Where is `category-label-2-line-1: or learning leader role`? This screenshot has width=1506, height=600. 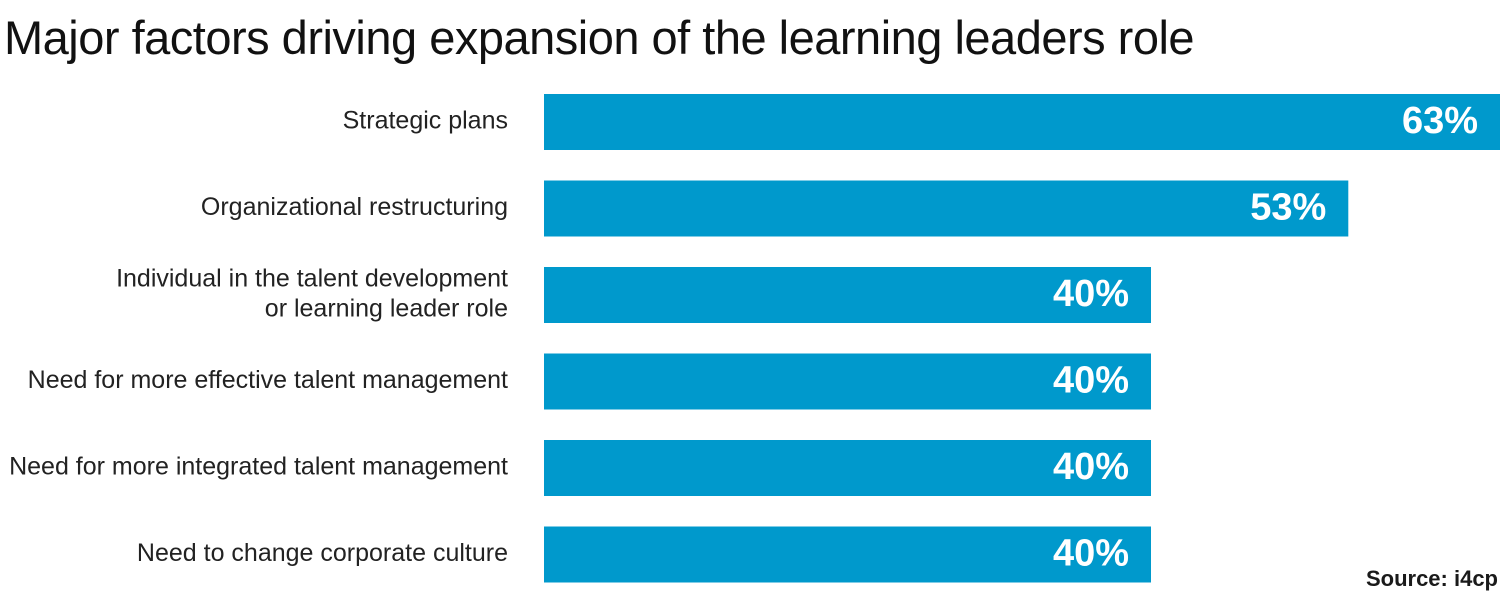 category-label-2-line-1: or learning leader role is located at coordinates (386, 309).